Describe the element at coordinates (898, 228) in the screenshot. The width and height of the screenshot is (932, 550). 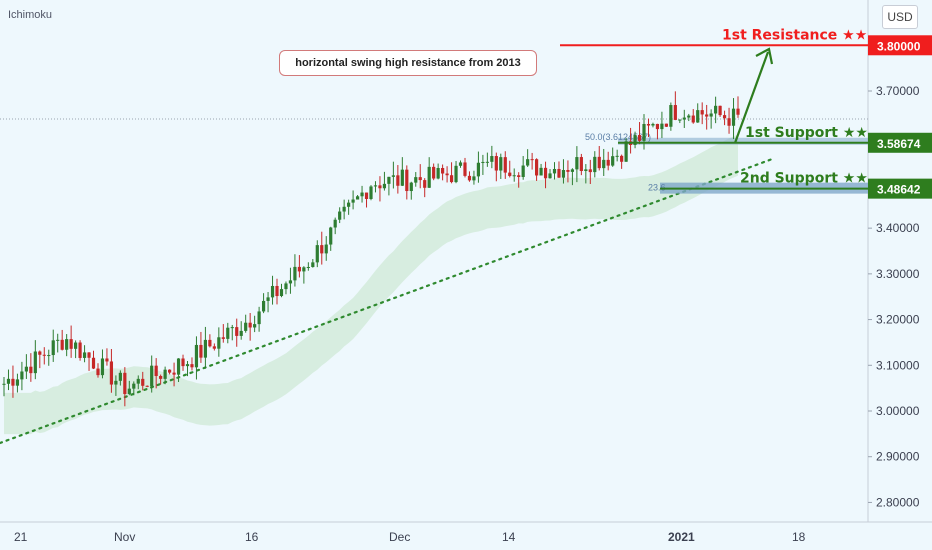
I see `y-tick-label: 3.40000` at that location.